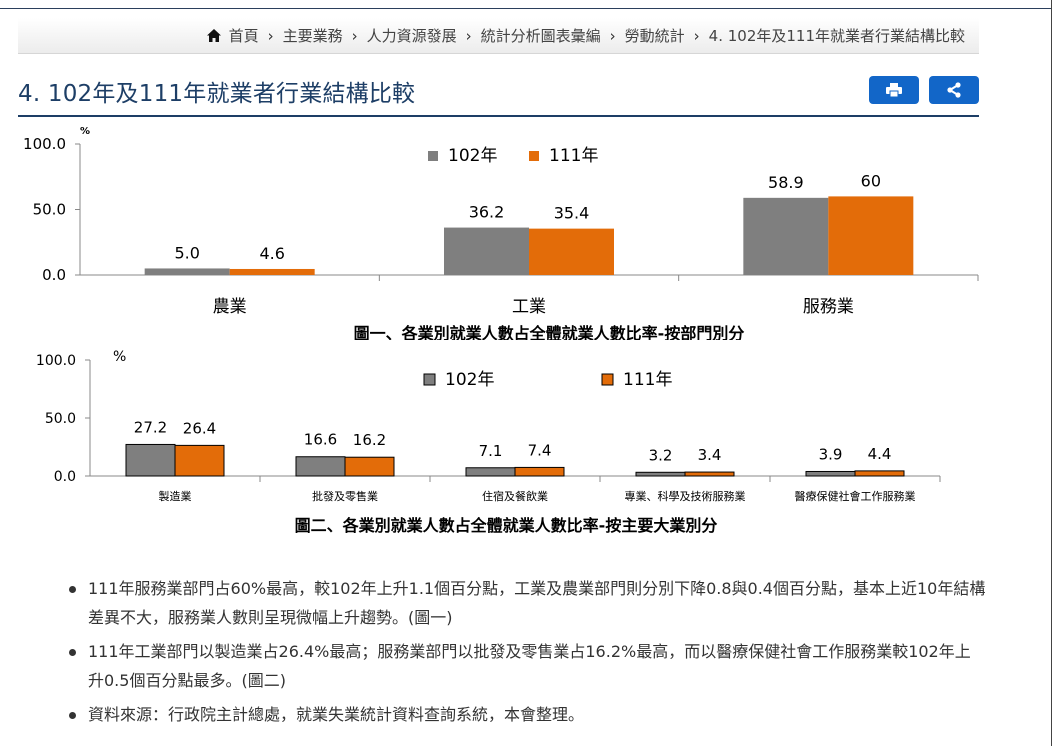 The width and height of the screenshot is (1052, 746). I want to click on x-category-label: 醫療保健社會工作服務業, so click(855, 496).